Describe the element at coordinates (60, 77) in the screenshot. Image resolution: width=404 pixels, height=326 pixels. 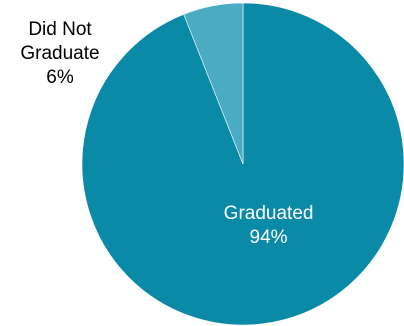
I see `slice-value-label: 6%` at that location.